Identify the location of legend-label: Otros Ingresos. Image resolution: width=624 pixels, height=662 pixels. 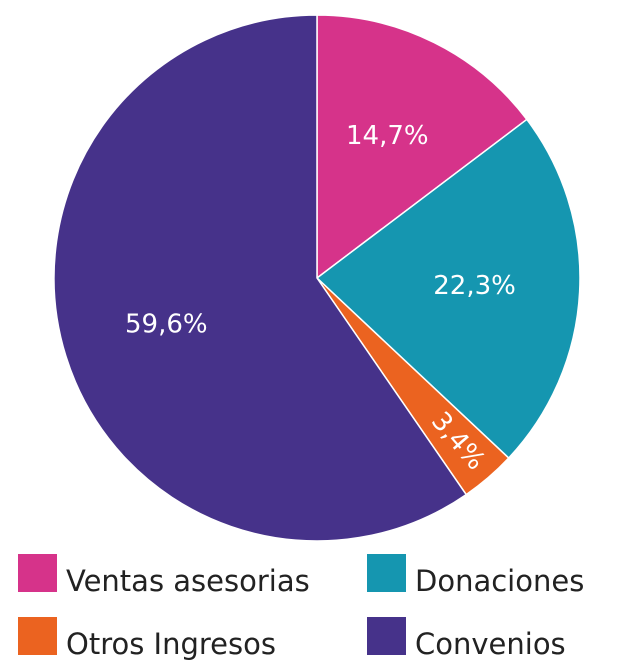
(171, 644).